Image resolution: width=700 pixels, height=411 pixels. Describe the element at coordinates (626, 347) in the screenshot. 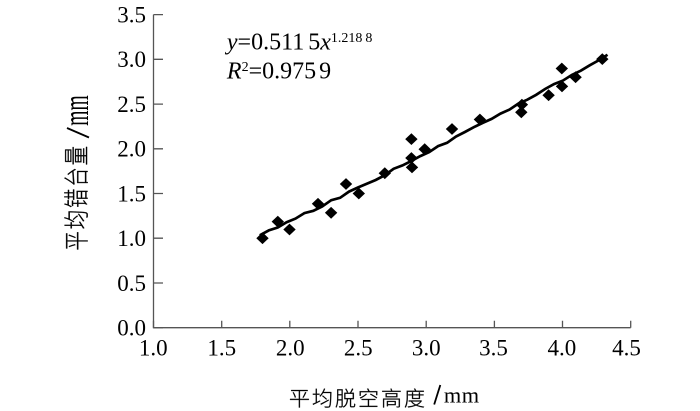

I see `svg-text: 4.5` at that location.